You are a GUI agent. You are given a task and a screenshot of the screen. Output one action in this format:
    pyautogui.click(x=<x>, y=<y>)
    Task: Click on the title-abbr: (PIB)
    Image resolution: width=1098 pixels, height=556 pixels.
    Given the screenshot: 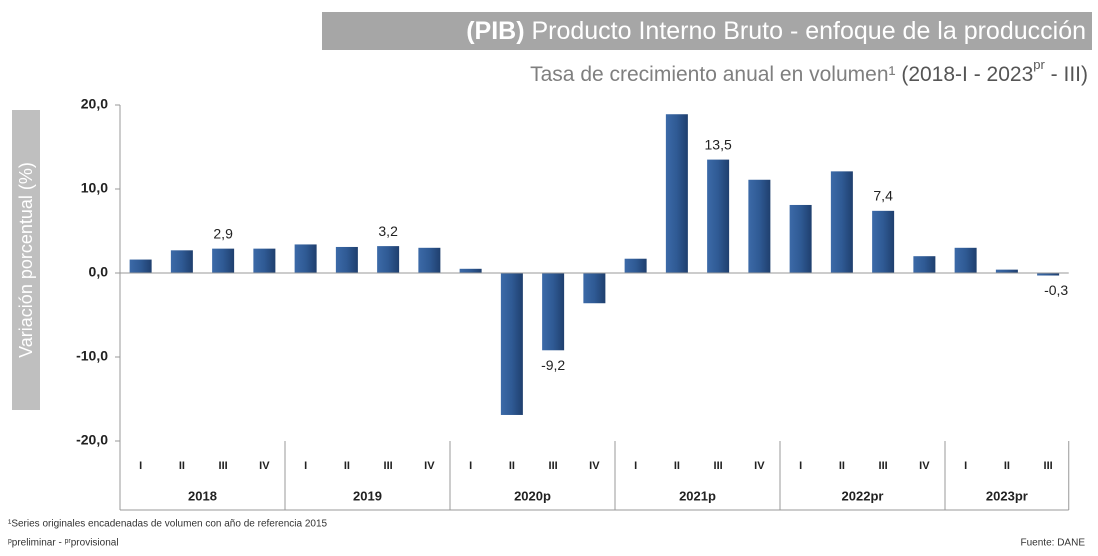 What is the action you would take?
    pyautogui.click(x=495, y=31)
    